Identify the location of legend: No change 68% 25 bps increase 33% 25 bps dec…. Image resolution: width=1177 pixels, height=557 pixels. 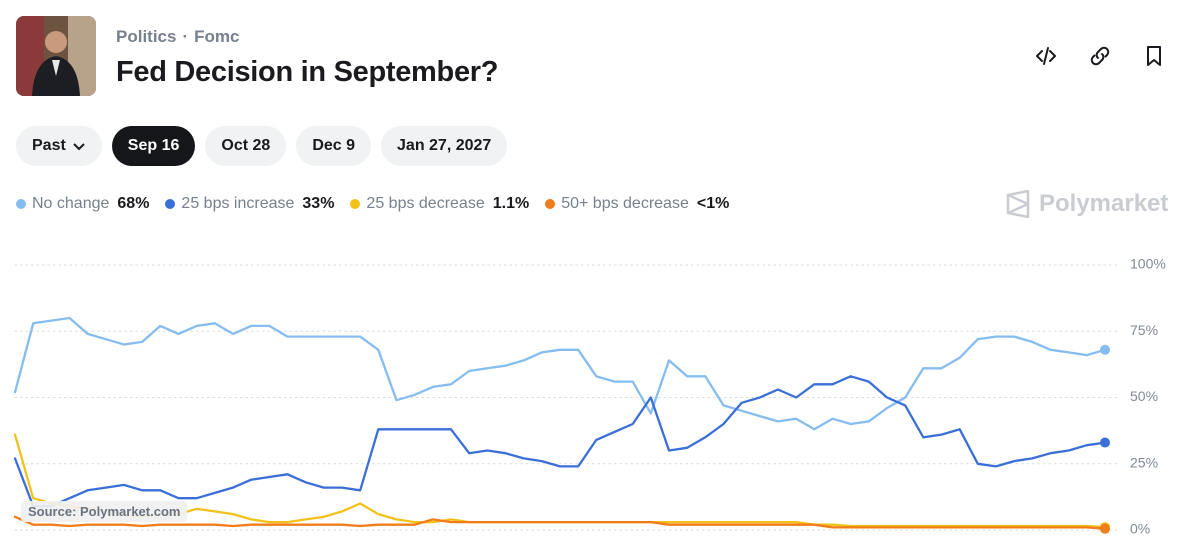
(372, 204).